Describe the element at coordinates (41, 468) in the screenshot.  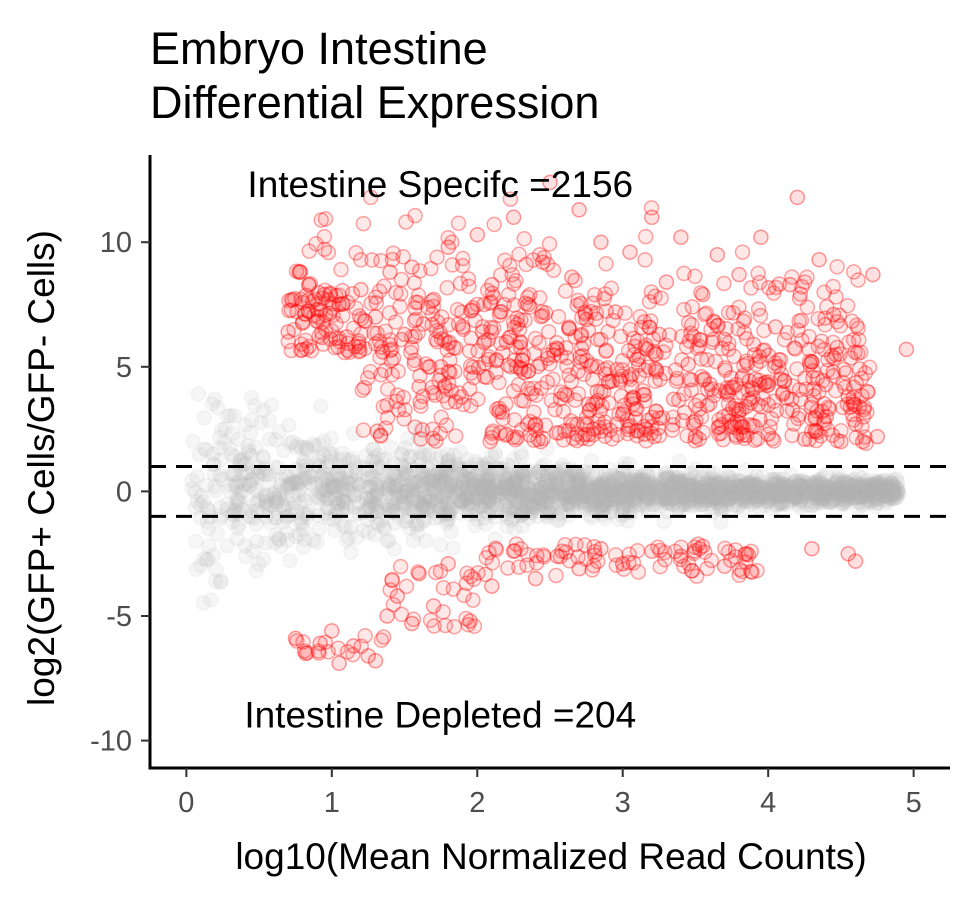
I see `y-axis-label: log2(GFP+ Cells/GFP- Cells)` at that location.